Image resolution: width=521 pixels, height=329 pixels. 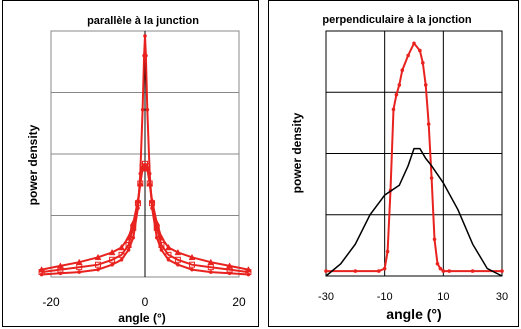 What do you see at coordinates (143, 21) in the screenshot?
I see `chart-title: parallèle à la junction` at bounding box center [143, 21].